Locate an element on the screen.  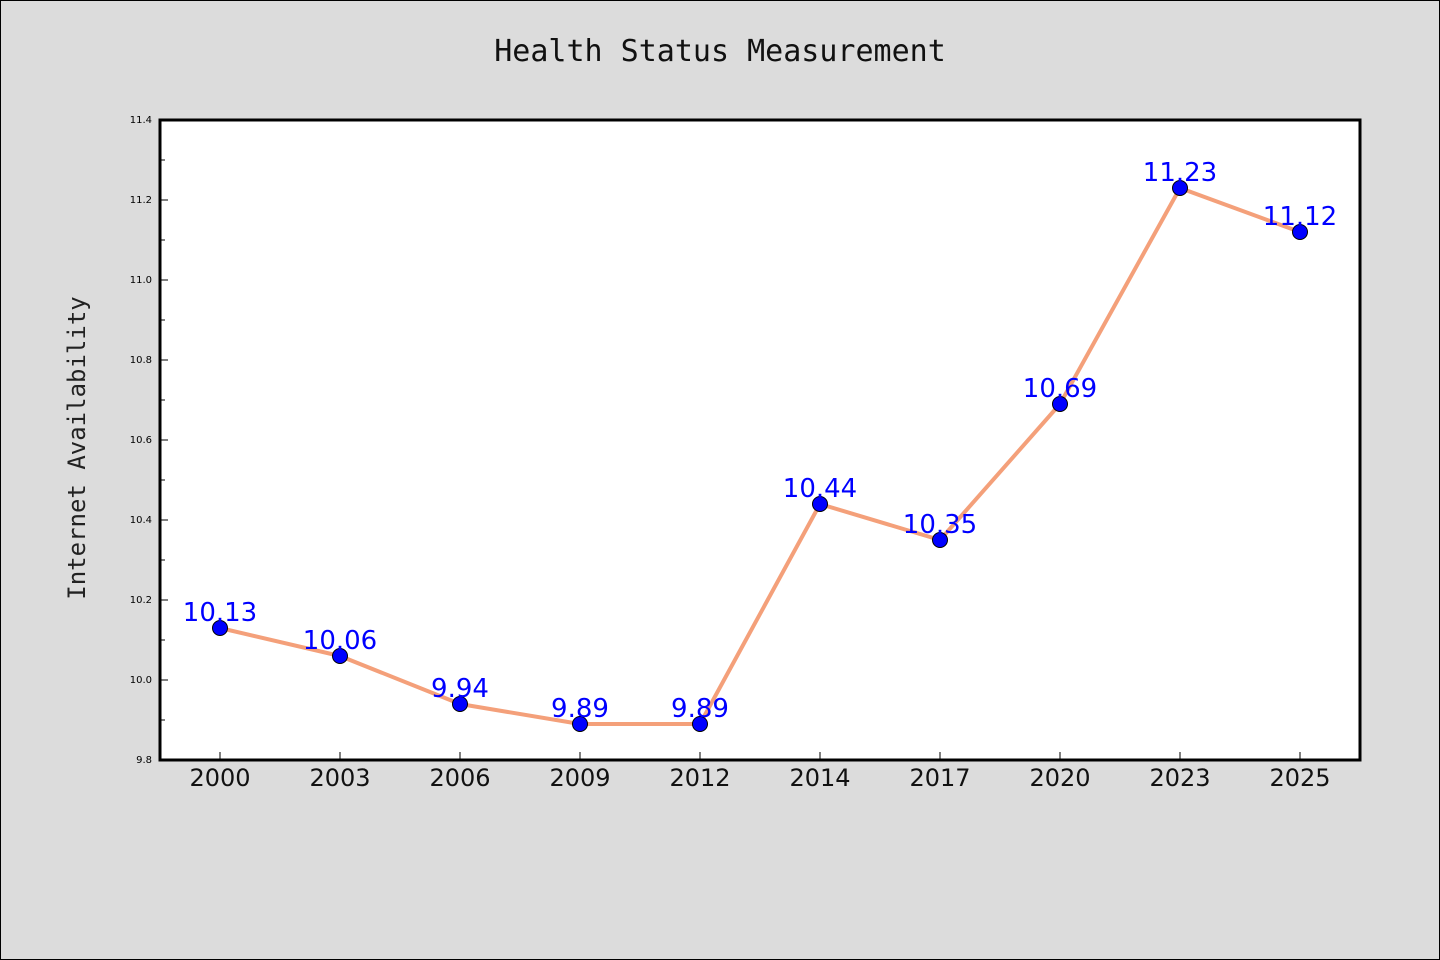
y-tick-label: 10.4 is located at coordinates (141, 520).